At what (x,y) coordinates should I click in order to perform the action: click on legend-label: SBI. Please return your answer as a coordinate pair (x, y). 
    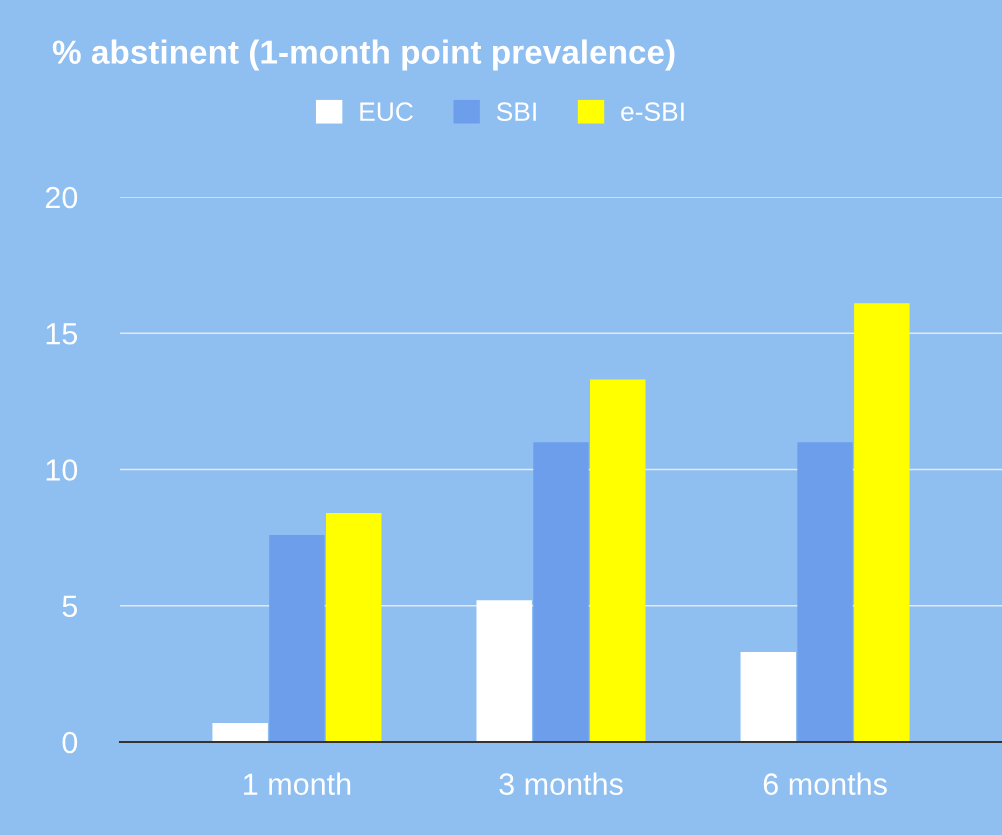
    Looking at the image, I should click on (516, 112).